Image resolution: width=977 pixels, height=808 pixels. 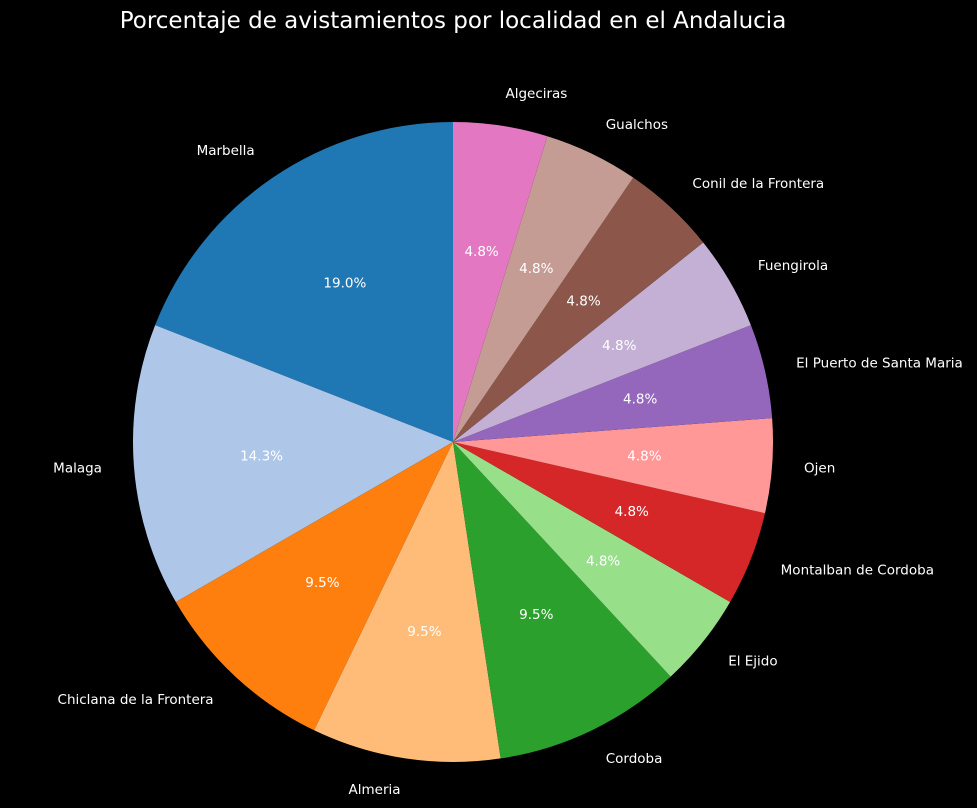 I want to click on pie-slice-marbella, so click(x=304, y=282).